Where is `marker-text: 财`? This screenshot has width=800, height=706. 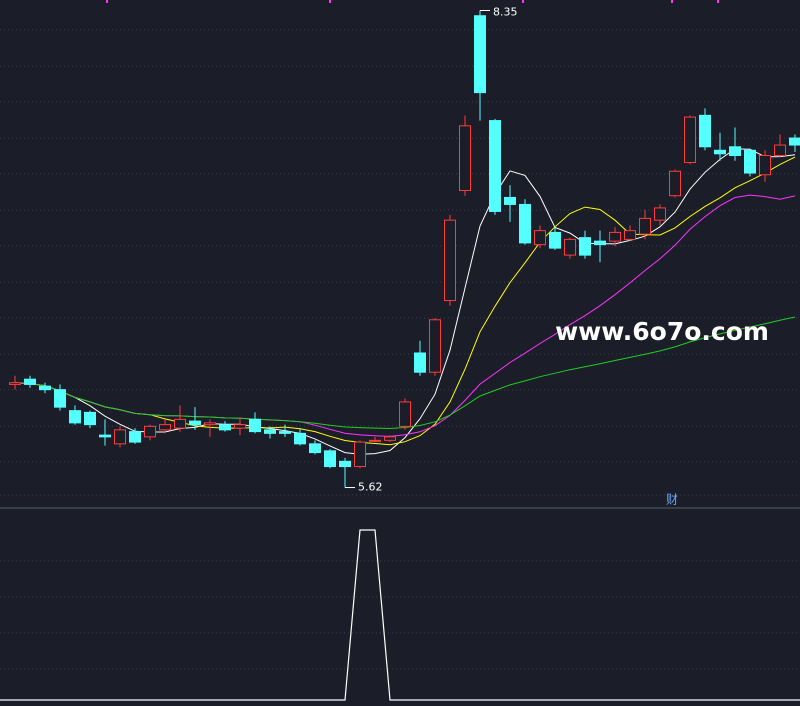 marker-text: 财 is located at coordinates (672, 500).